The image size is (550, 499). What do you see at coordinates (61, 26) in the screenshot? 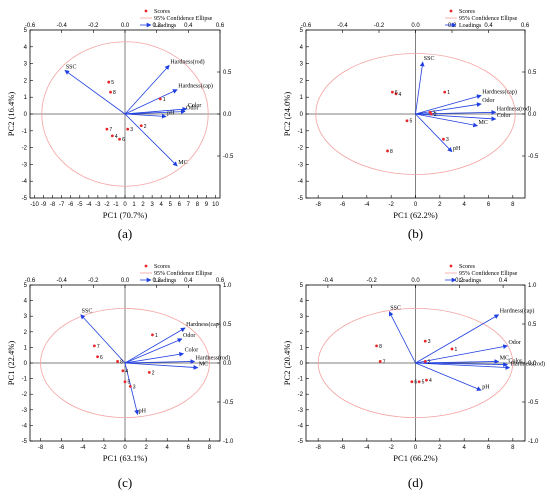
I see `top-tick-label: -0.4` at bounding box center [61, 26].